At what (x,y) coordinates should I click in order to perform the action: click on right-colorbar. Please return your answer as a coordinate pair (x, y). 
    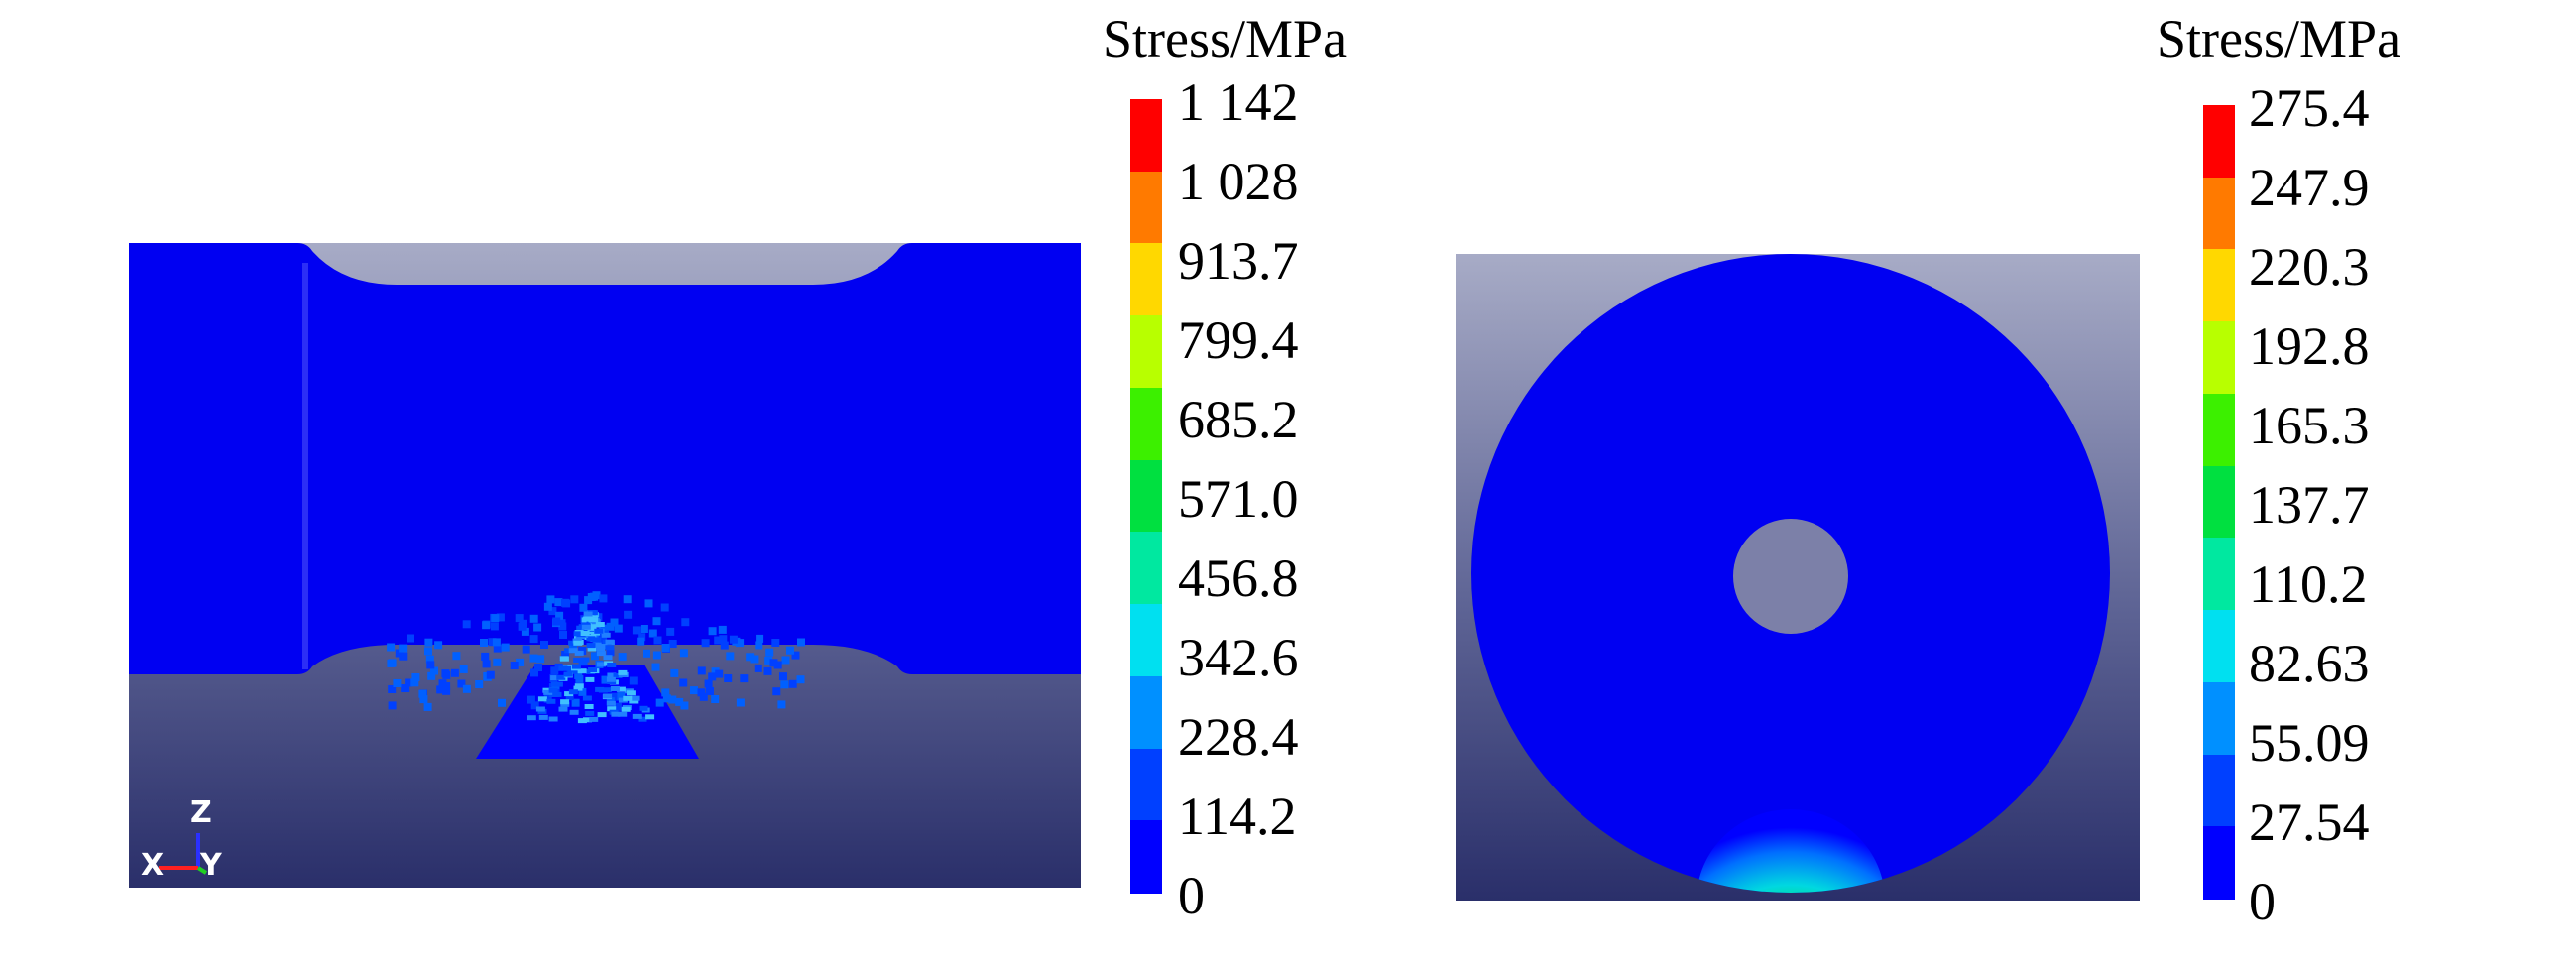
    Looking at the image, I should click on (2219, 502).